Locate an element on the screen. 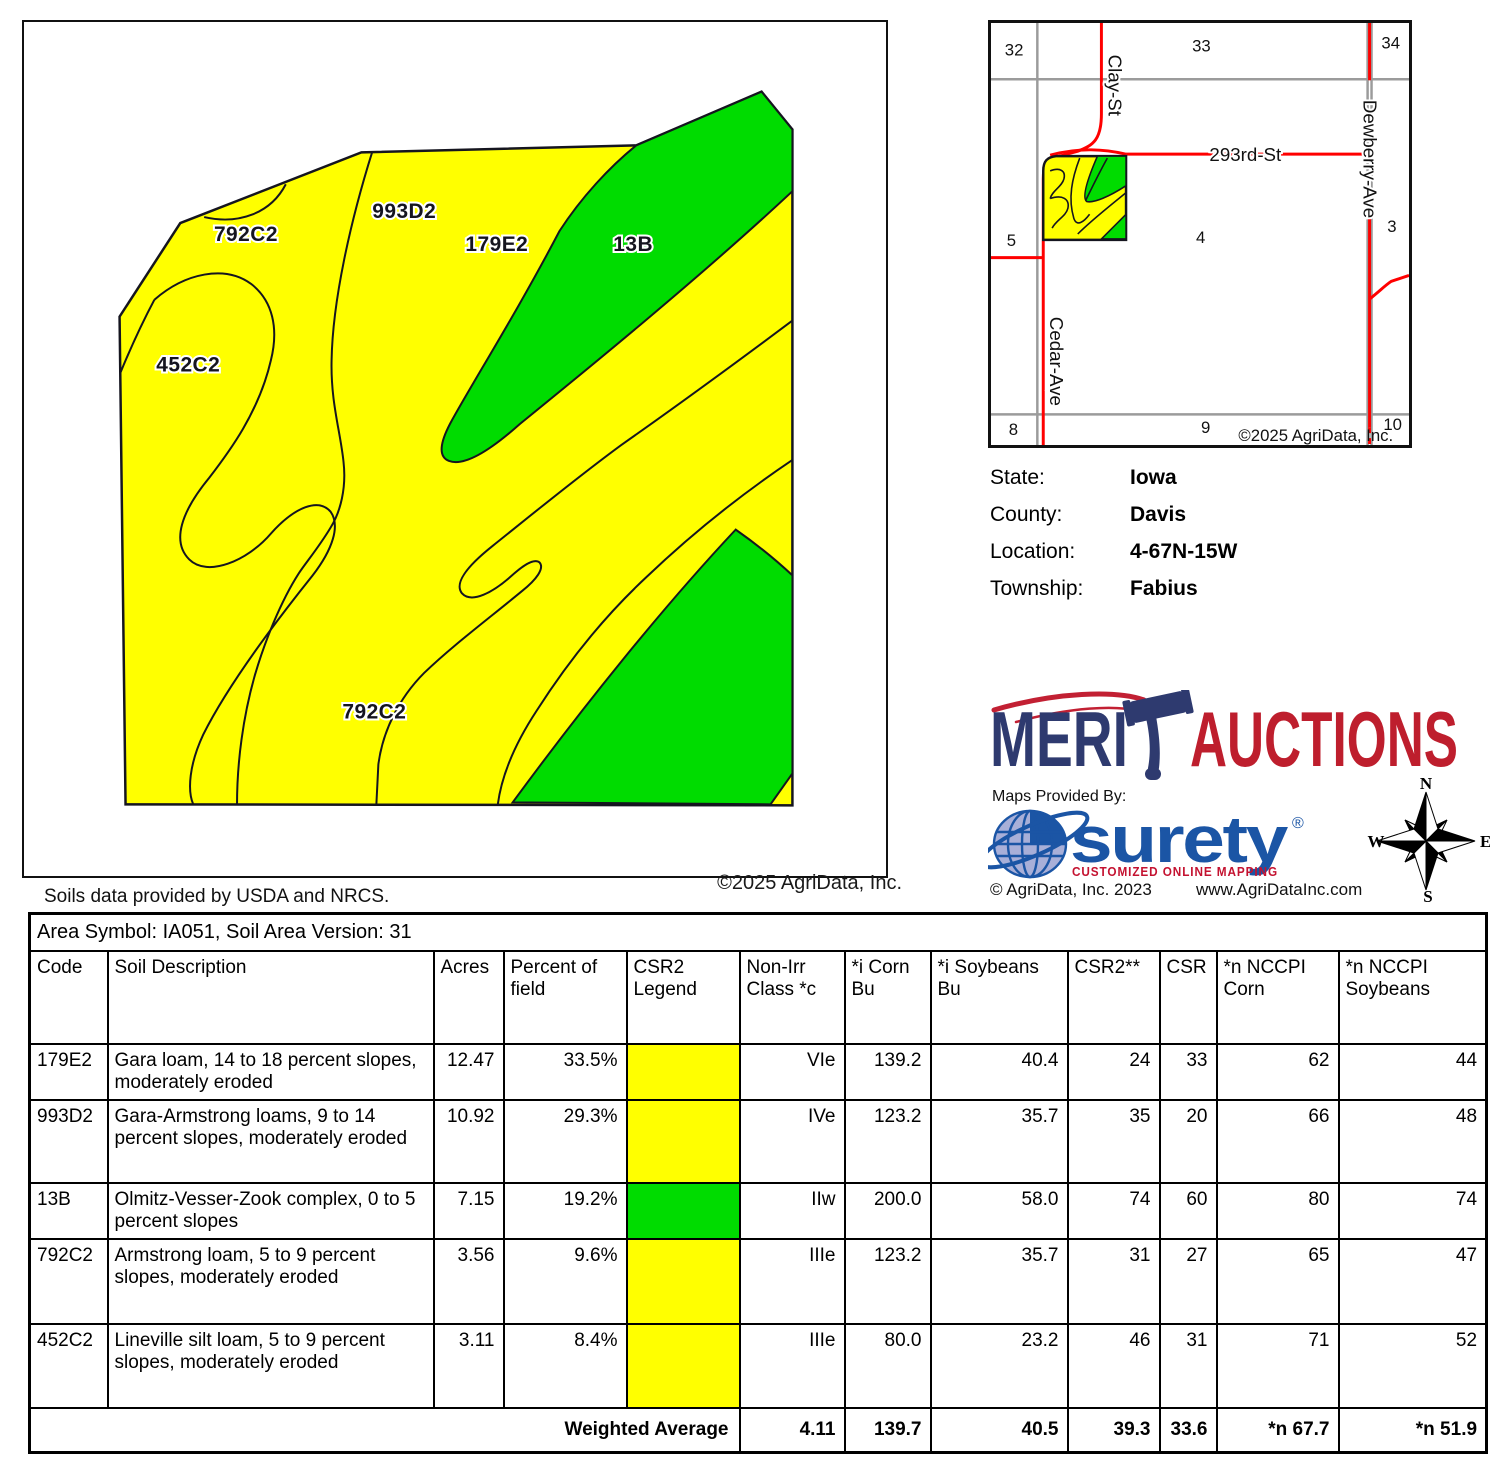 This screenshot has width=1500, height=1471. soil-label-179e2: 179E2 is located at coordinates (496, 244).